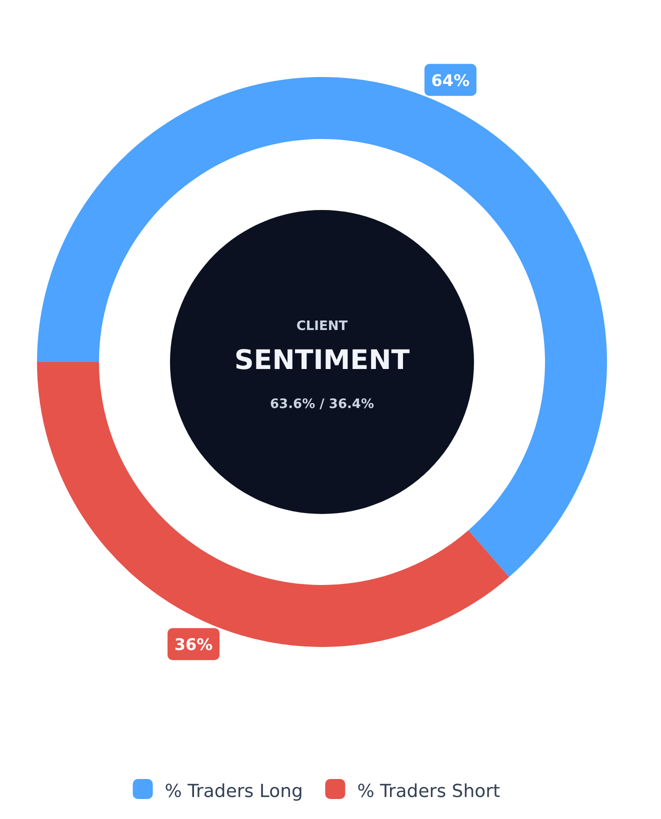 The height and width of the screenshot is (819, 661). What do you see at coordinates (322, 404) in the screenshot?
I see `text: 63.6% / 36.4%` at bounding box center [322, 404].